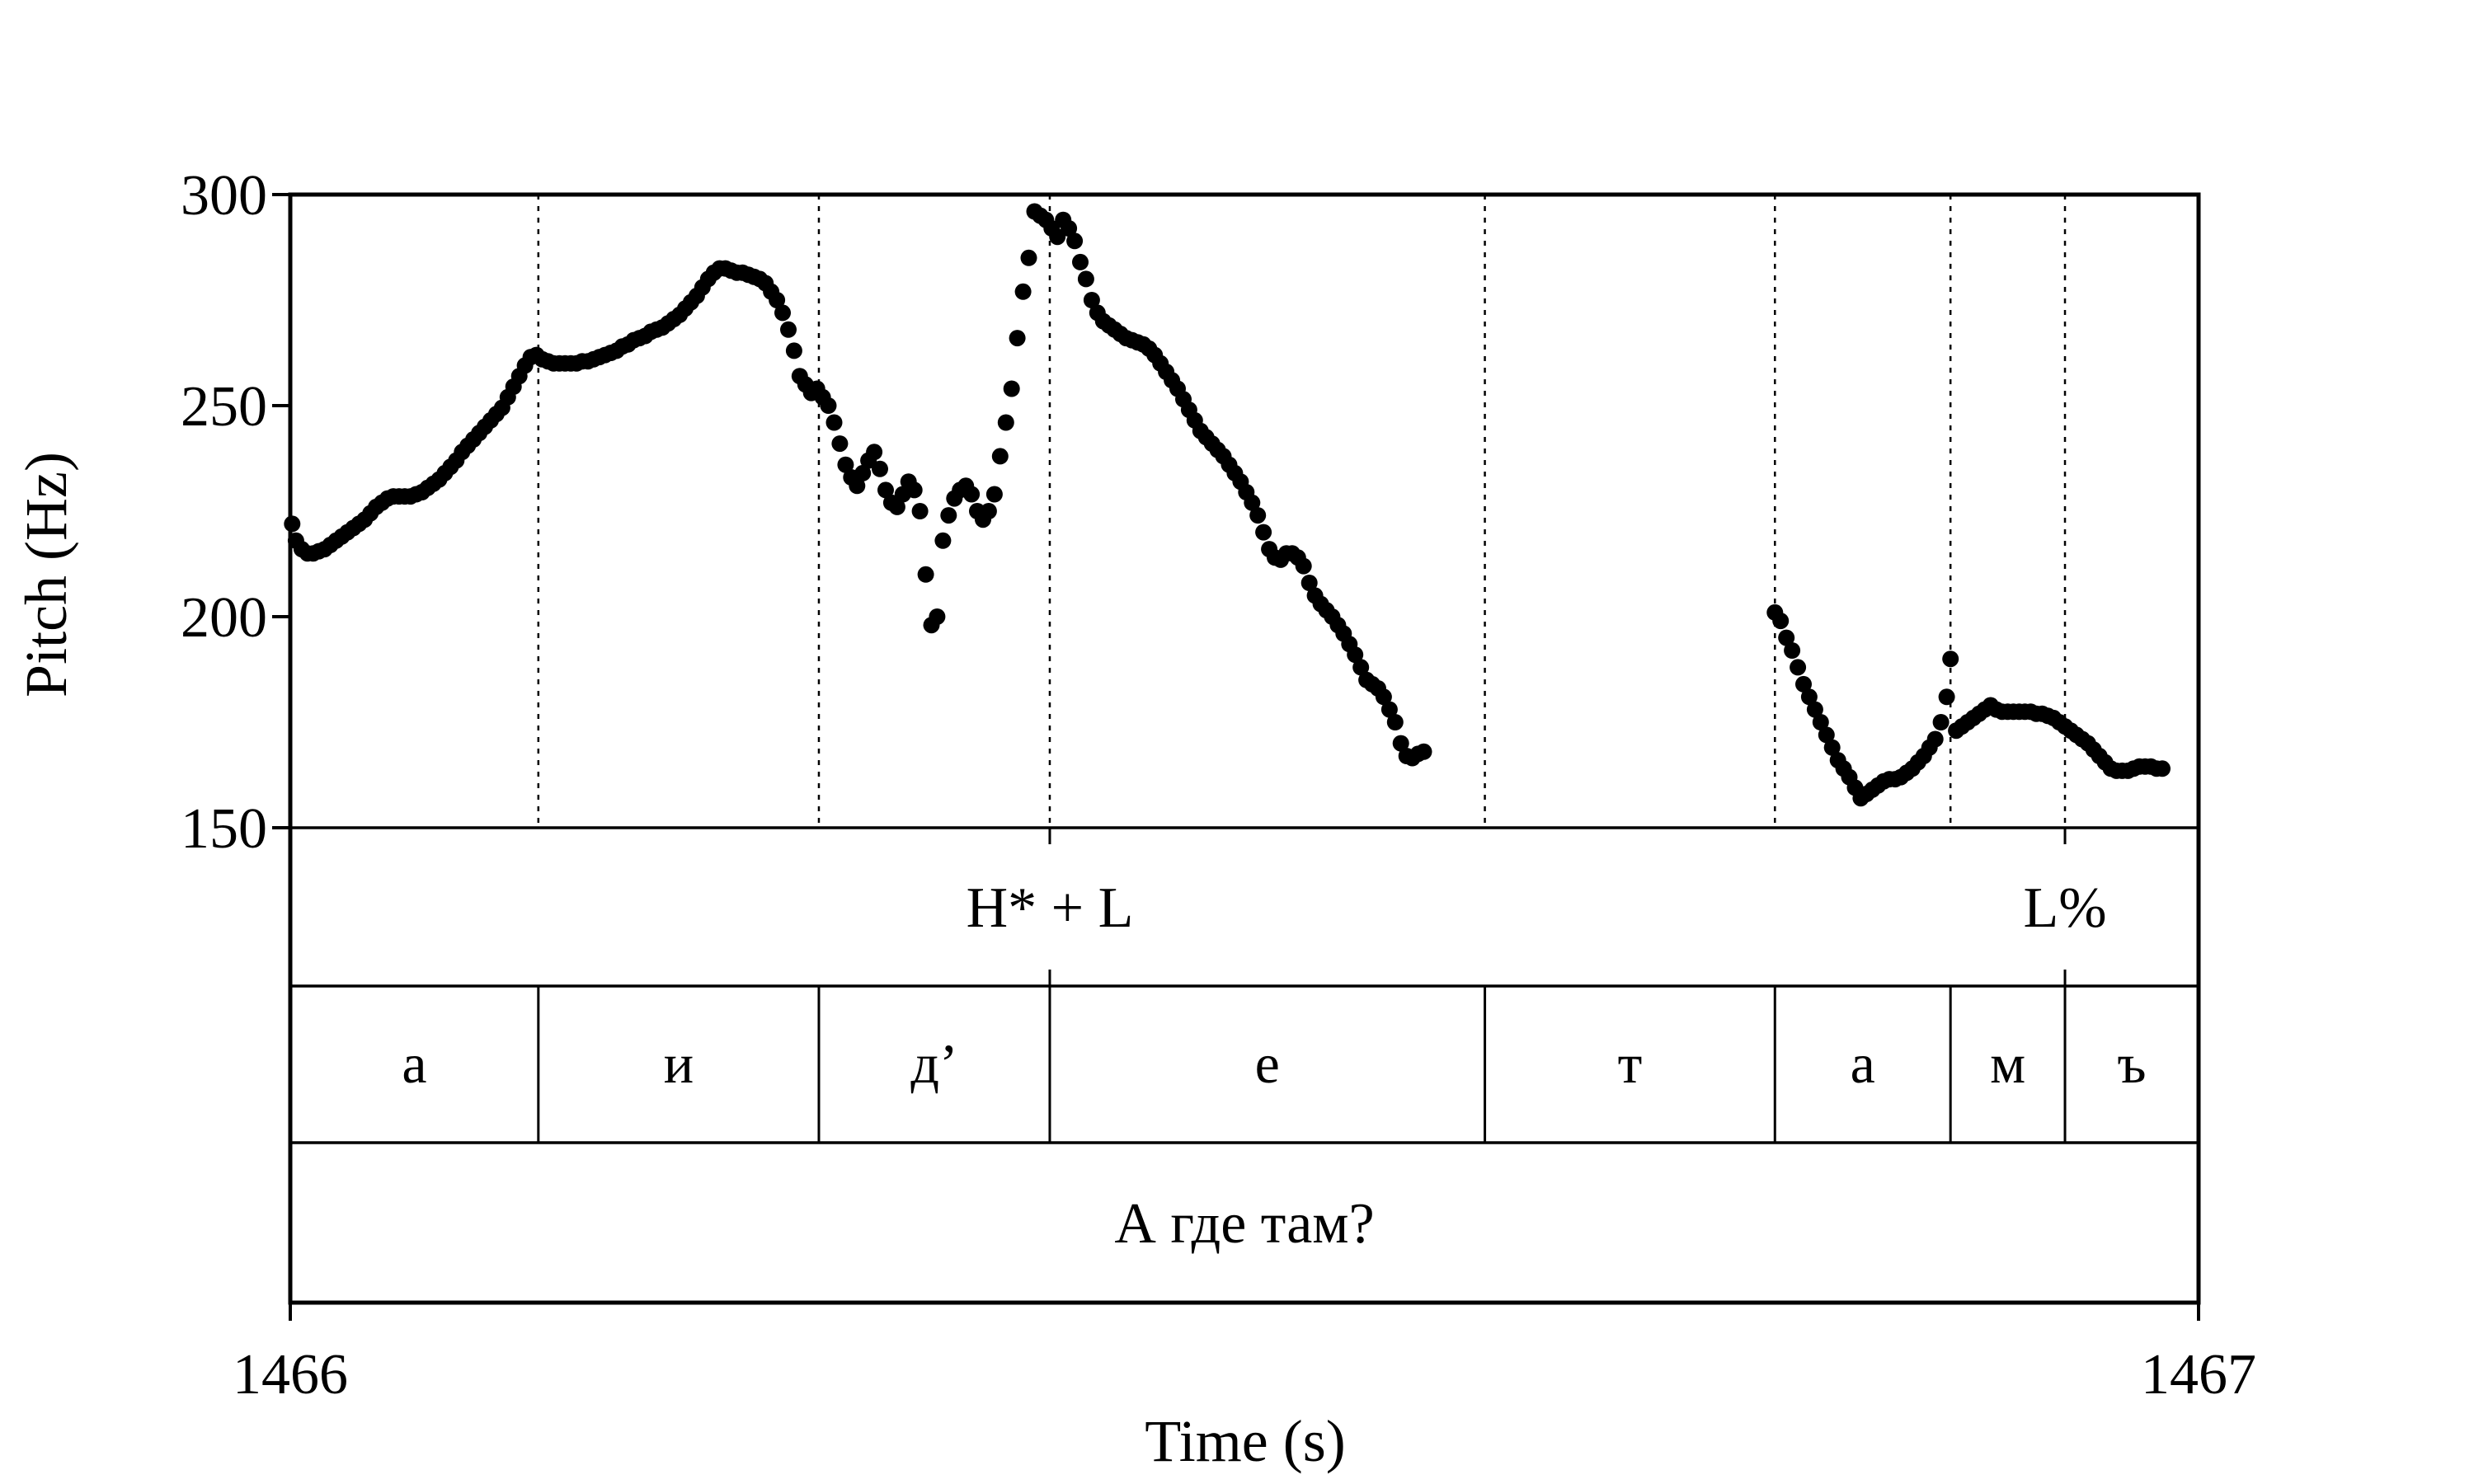 The height and width of the screenshot is (1484, 2474). I want to click on tone-label-1: L%, so click(2064, 908).